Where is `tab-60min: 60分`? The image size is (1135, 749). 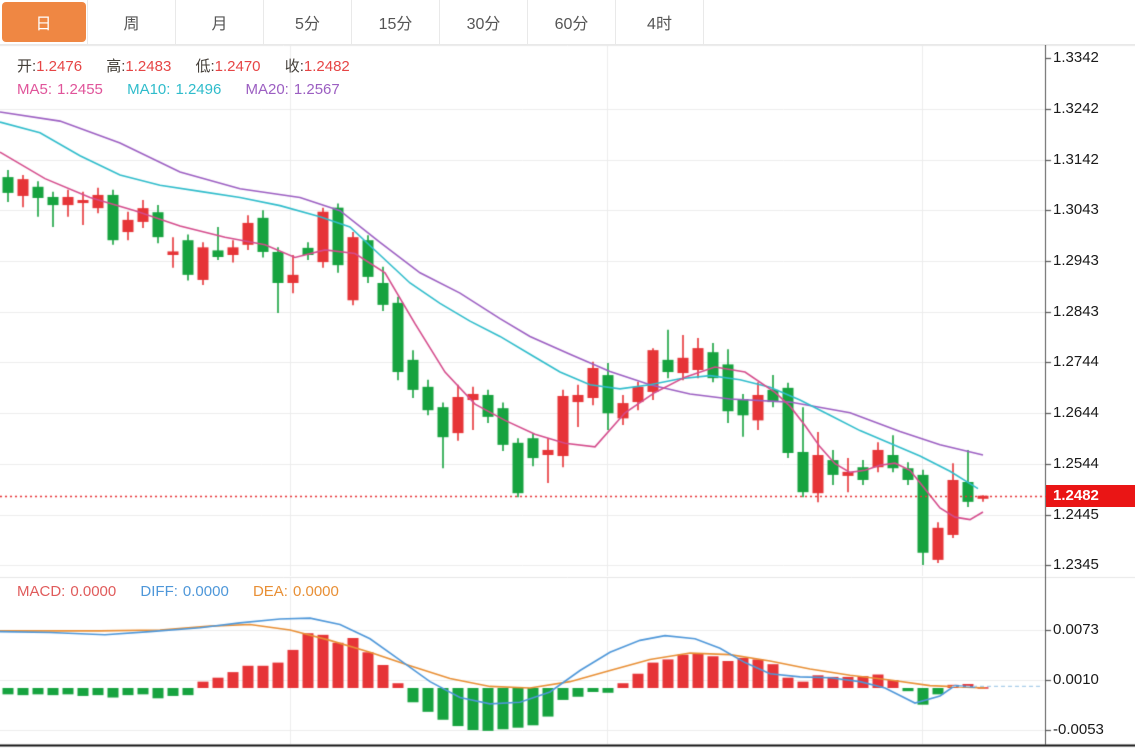
tab-60min: 60分 is located at coordinates (572, 22).